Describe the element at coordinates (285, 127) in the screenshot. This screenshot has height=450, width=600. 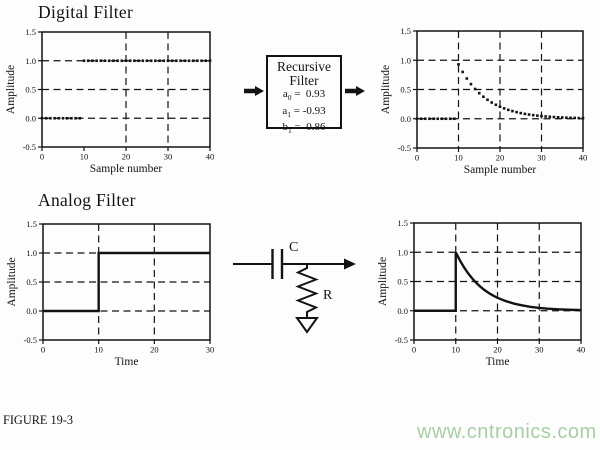
I see `coef-b1-base: b` at that location.